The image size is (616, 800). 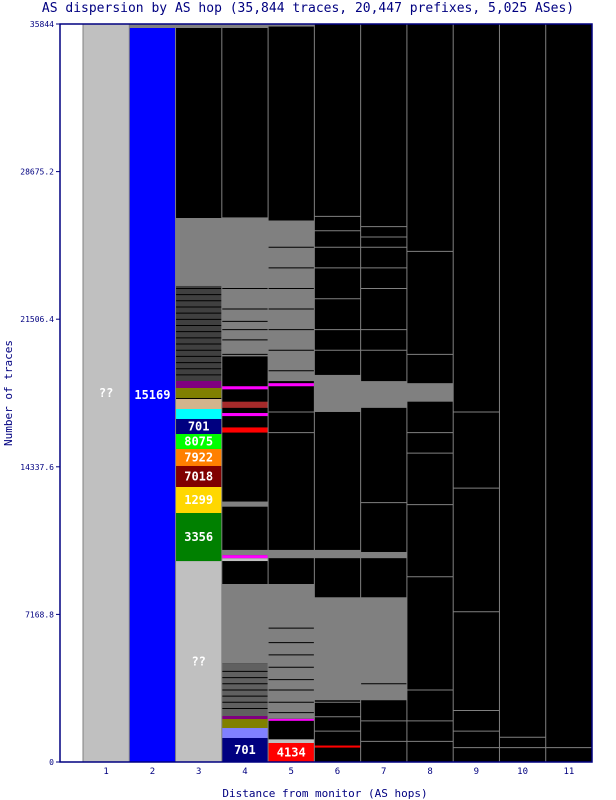 I want to click on segment-label: 7018, so click(x=198, y=476).